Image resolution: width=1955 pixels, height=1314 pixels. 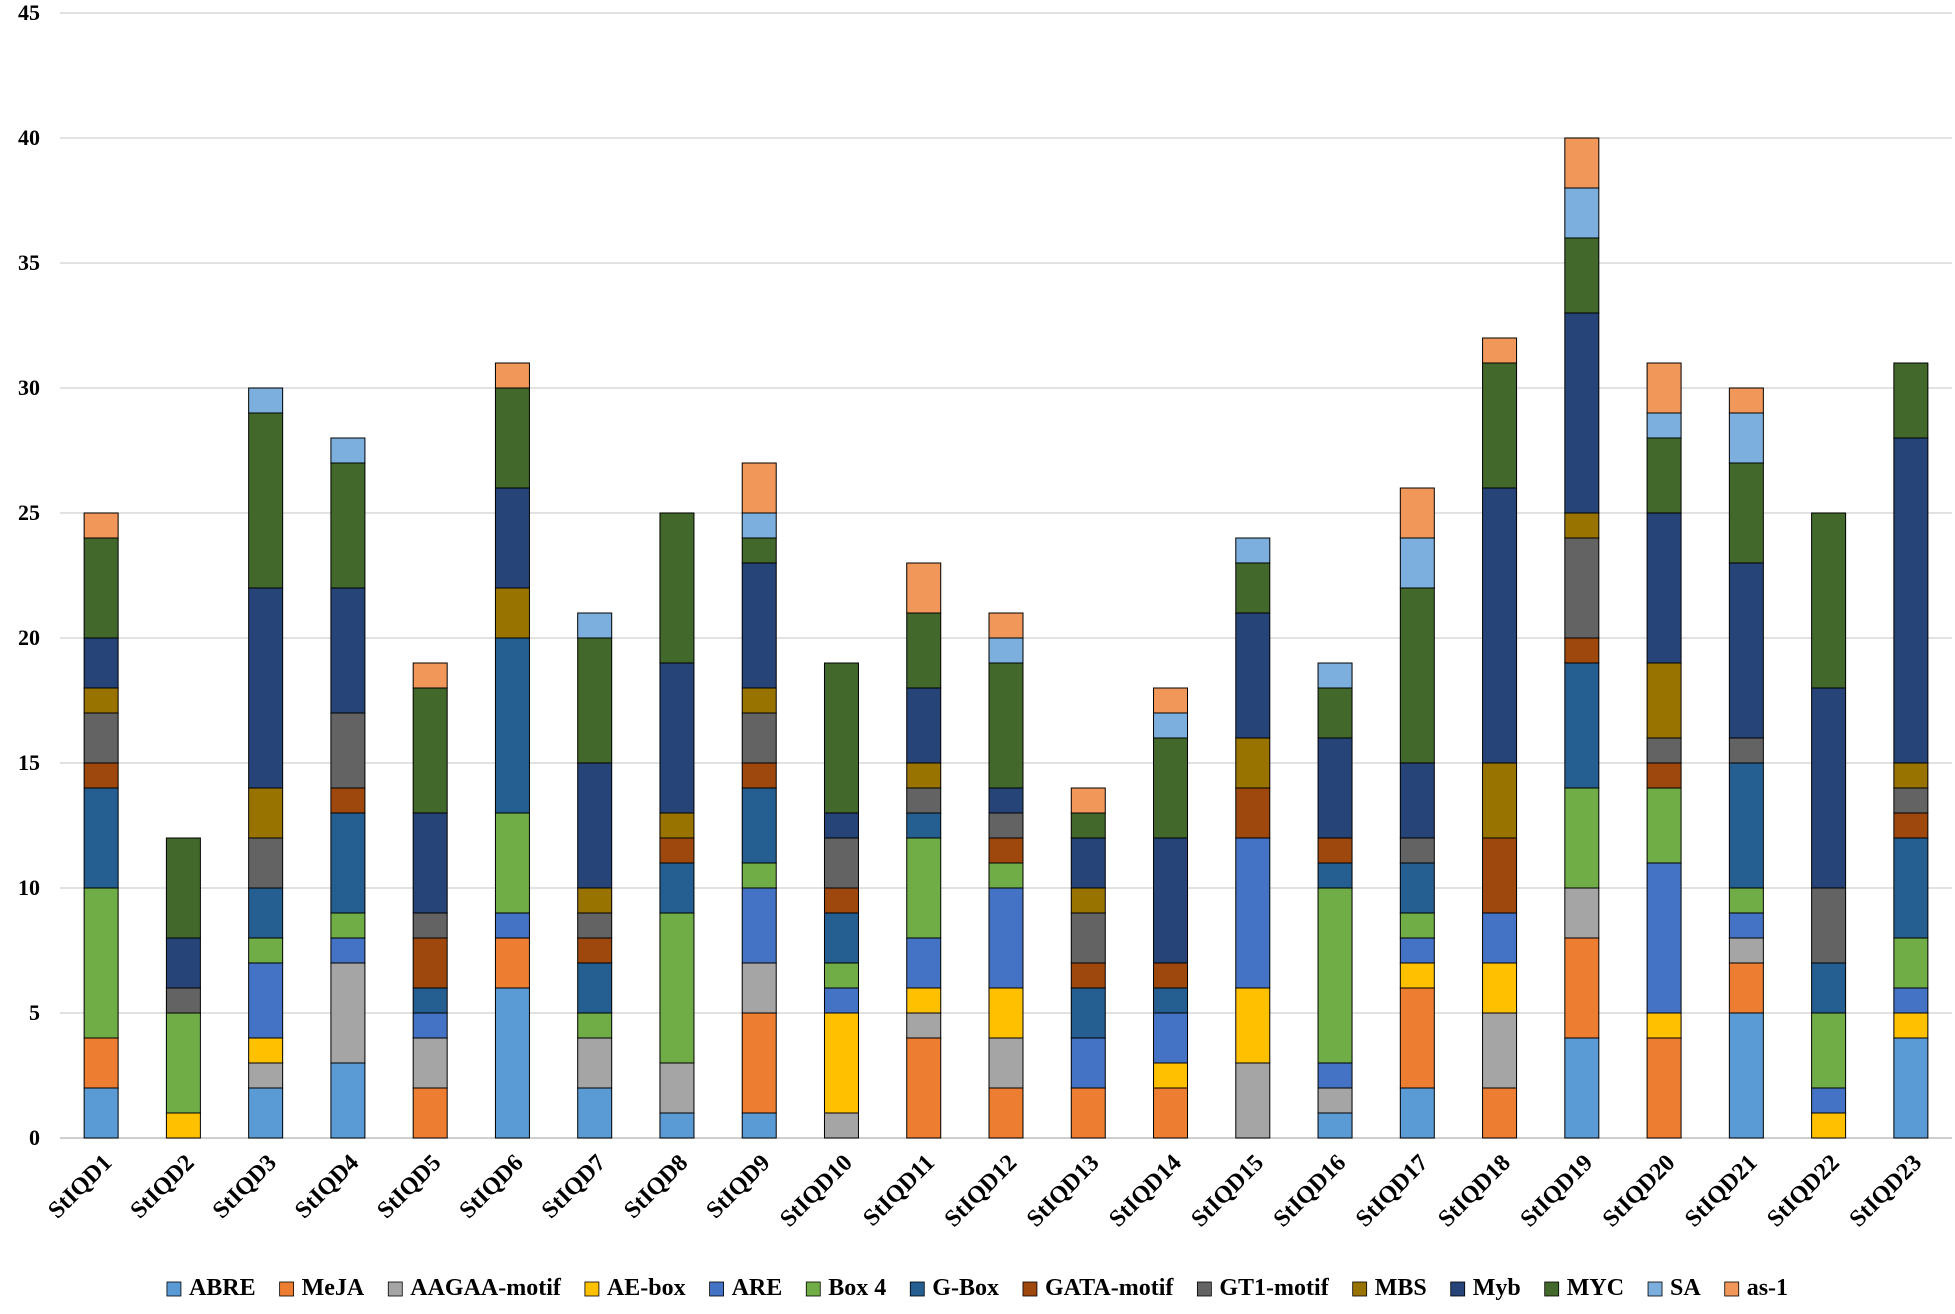 What do you see at coordinates (1145, 1191) in the screenshot?
I see `x-category-label: StIQD14` at bounding box center [1145, 1191].